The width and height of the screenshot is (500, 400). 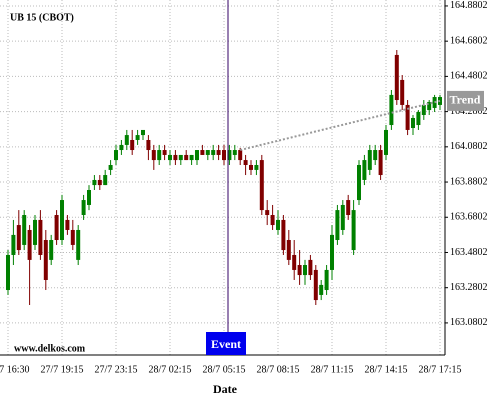 What do you see at coordinates (469, 322) in the screenshot?
I see `y-tick-label: 163.0802` at bounding box center [469, 322].